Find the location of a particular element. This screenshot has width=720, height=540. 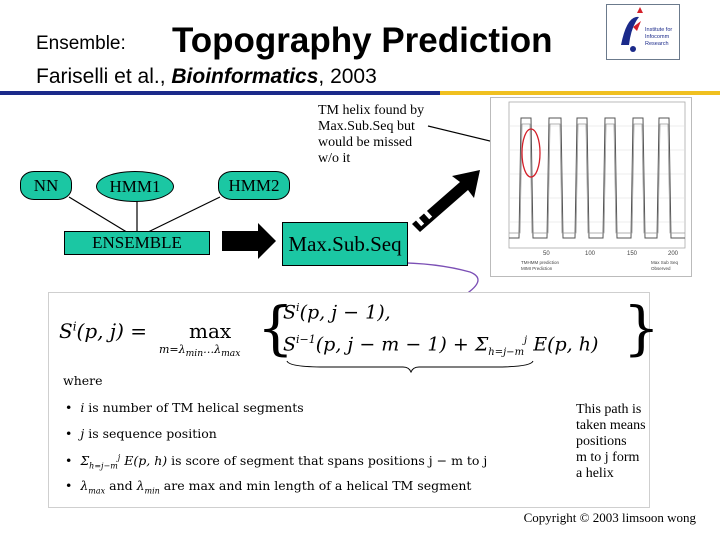

citation: Fariselli et al., Bioinformatics, 2003 is located at coordinates (206, 77).